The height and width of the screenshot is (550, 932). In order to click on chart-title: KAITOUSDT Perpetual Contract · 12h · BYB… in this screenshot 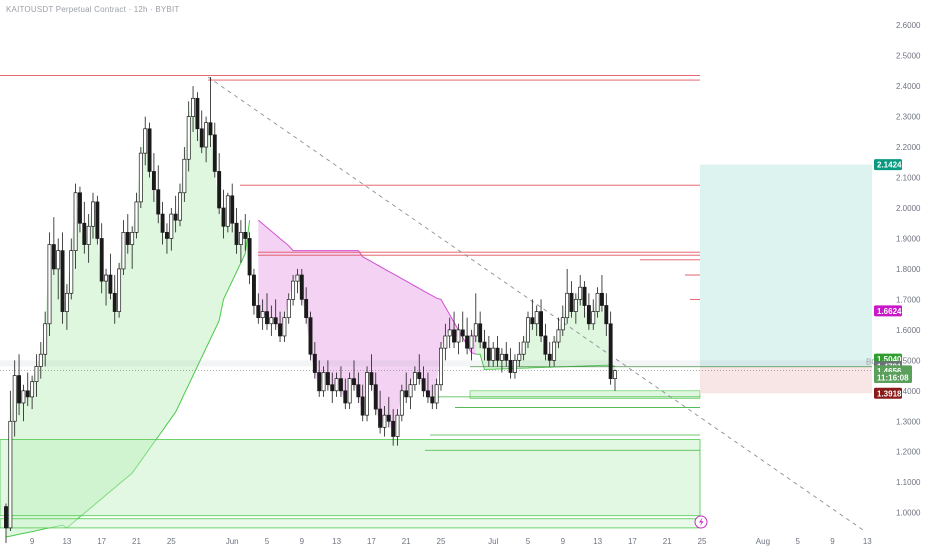, I will do `click(93, 9)`.